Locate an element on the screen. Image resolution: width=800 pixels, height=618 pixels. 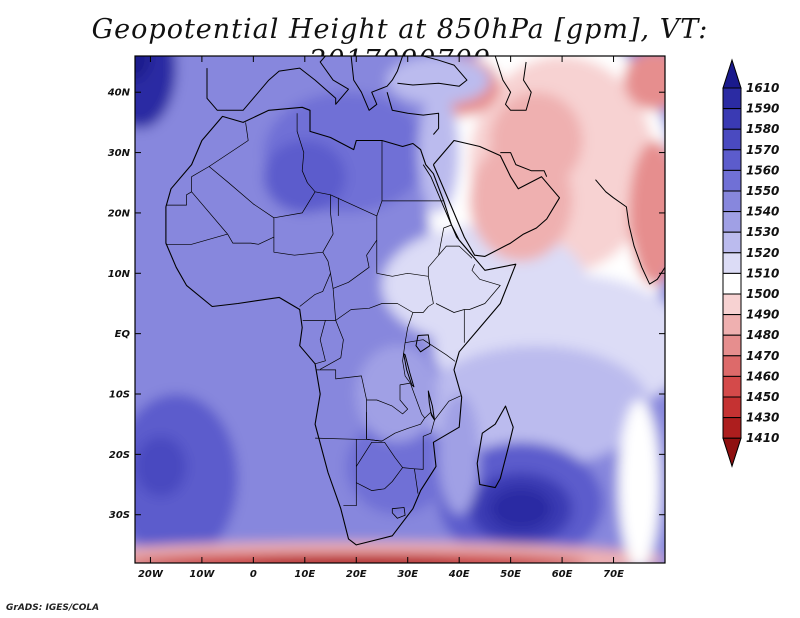
colorbar-level-label: 1550 is located at coordinates (762, 191).